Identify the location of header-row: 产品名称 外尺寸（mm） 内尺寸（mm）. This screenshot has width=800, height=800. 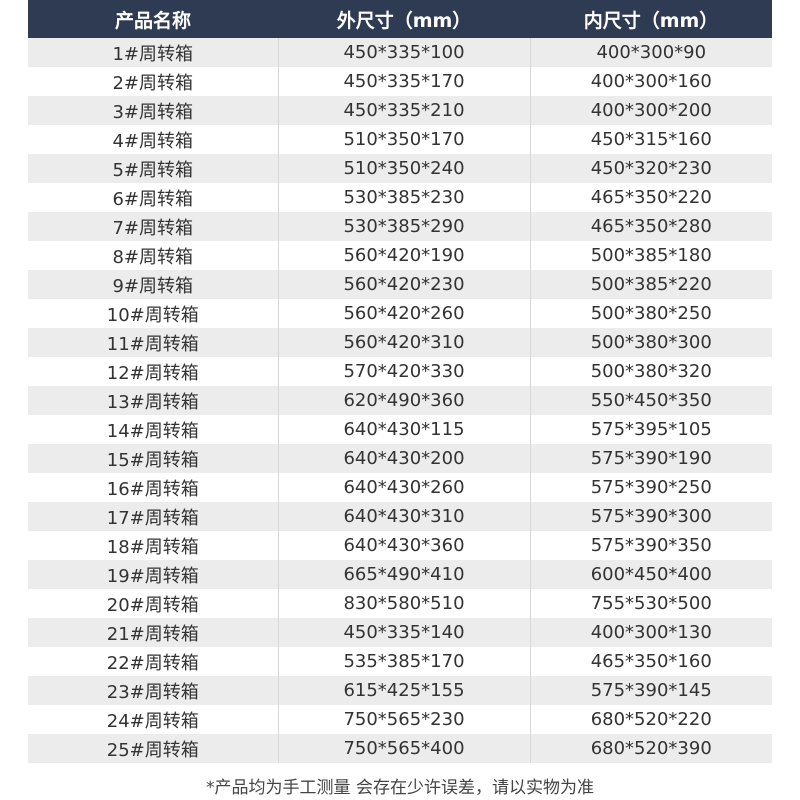
(400, 19).